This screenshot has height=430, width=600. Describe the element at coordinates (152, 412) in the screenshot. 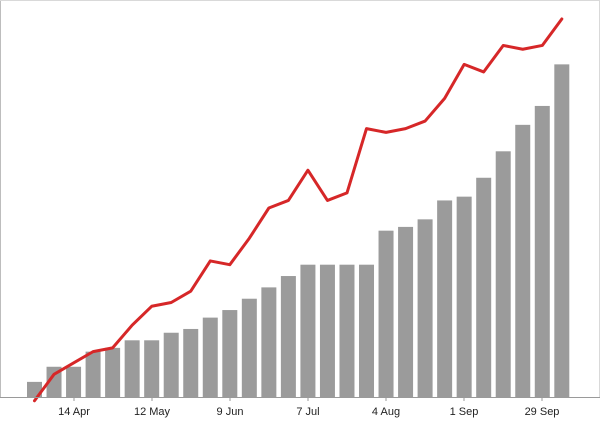

I see `x-tick-label: 12 May` at that location.